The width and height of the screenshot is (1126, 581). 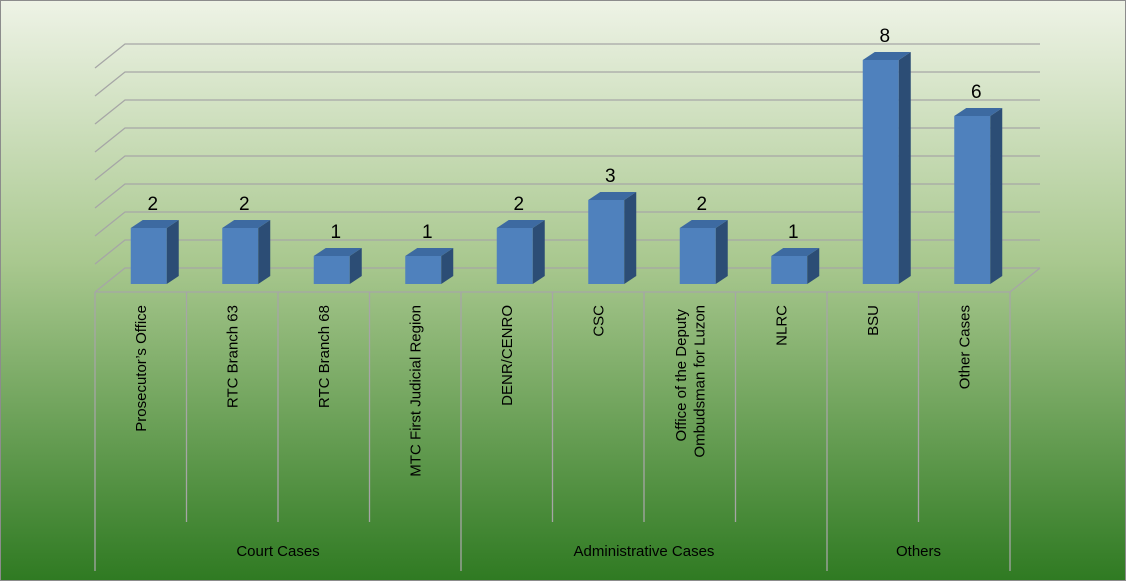 What do you see at coordinates (324, 356) in the screenshot?
I see `x-tick-label: RTC Branch 68` at bounding box center [324, 356].